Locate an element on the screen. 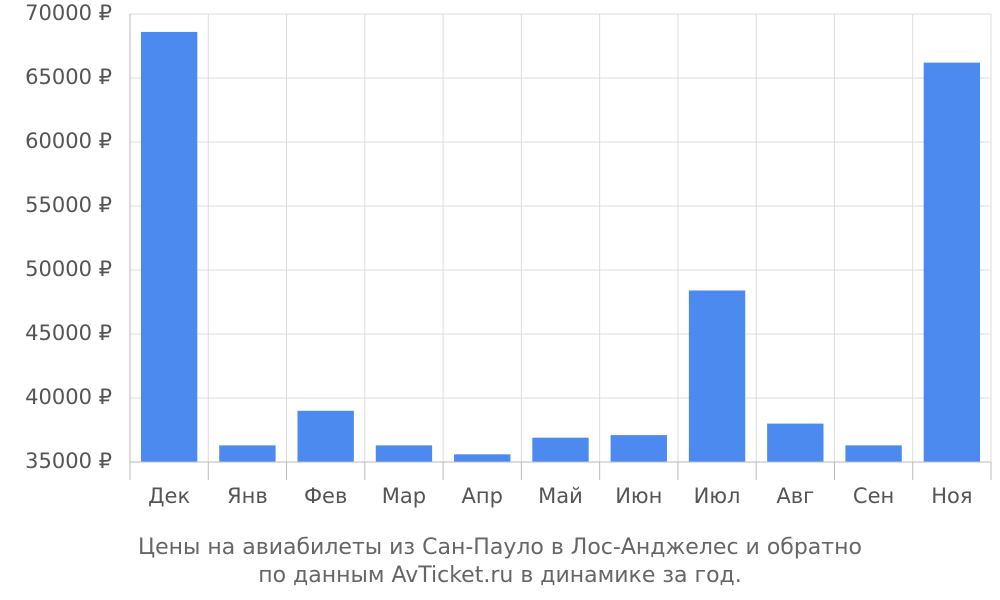 The width and height of the screenshot is (1000, 600). y-tick-label: 40000 ₽ is located at coordinates (68, 397).